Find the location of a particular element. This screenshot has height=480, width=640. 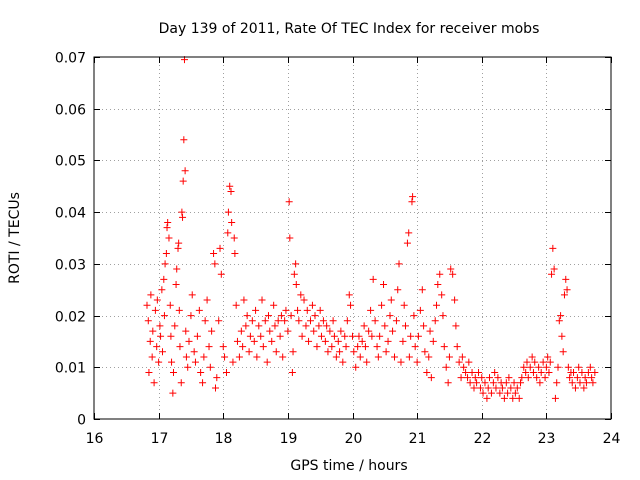

y-tick-label: 0.04 is located at coordinates (70, 214).